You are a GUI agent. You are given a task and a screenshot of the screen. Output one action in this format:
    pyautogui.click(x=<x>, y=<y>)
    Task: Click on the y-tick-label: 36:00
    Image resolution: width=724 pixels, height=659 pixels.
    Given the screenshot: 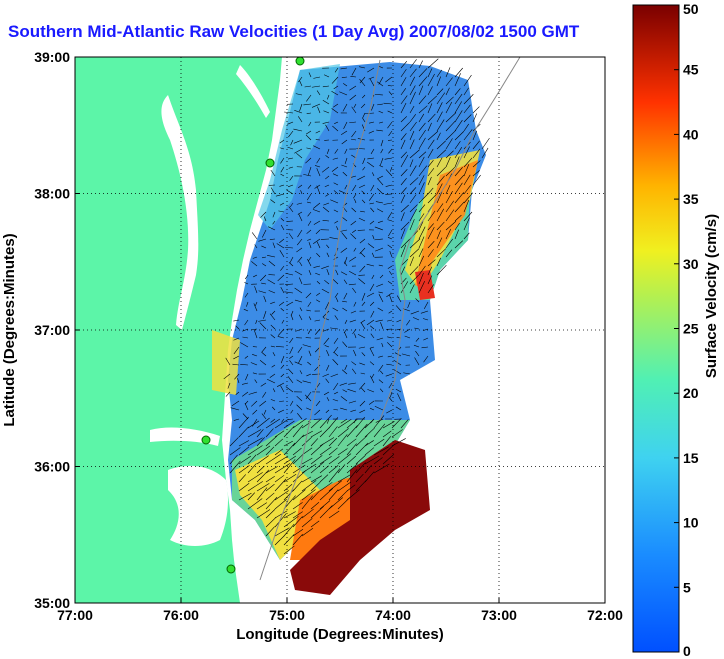 What is the action you would take?
    pyautogui.click(x=52, y=467)
    